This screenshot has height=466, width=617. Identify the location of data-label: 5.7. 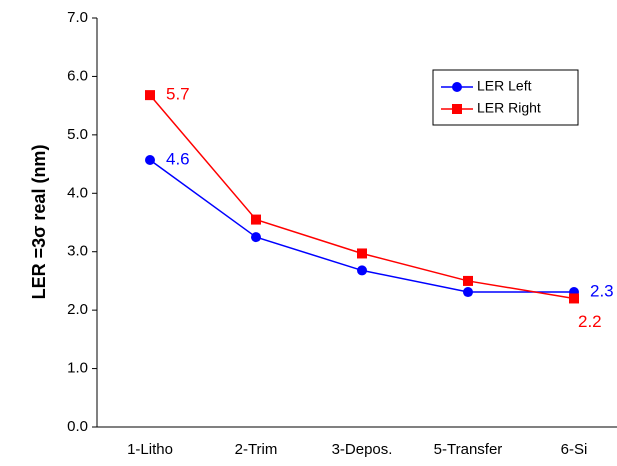
(178, 94).